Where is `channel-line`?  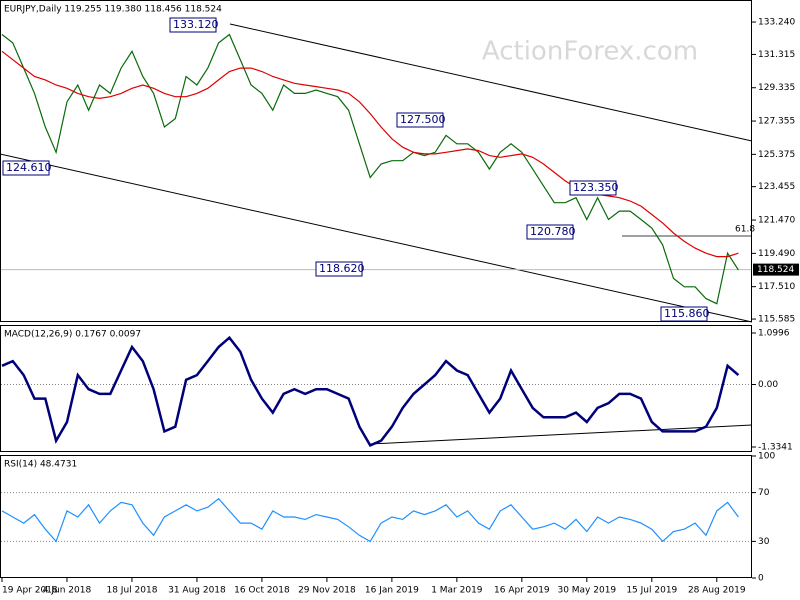 channel-line is located at coordinates (491, 82).